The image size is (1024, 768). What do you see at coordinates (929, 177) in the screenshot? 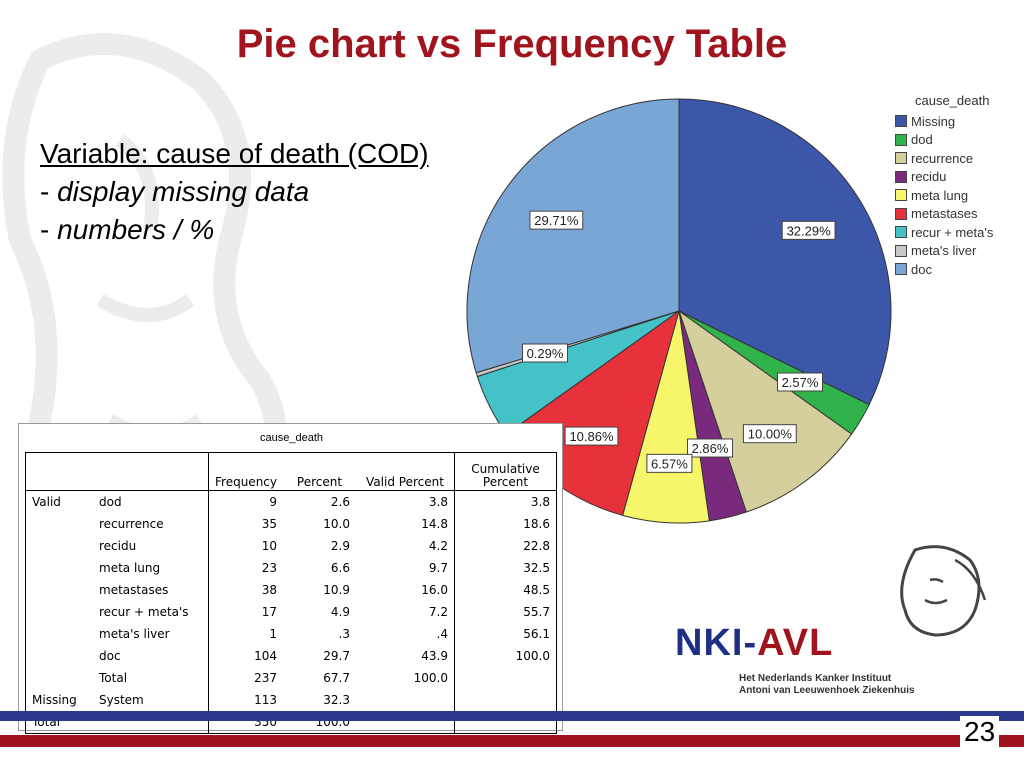
I see `legend-label: recidu` at bounding box center [929, 177].